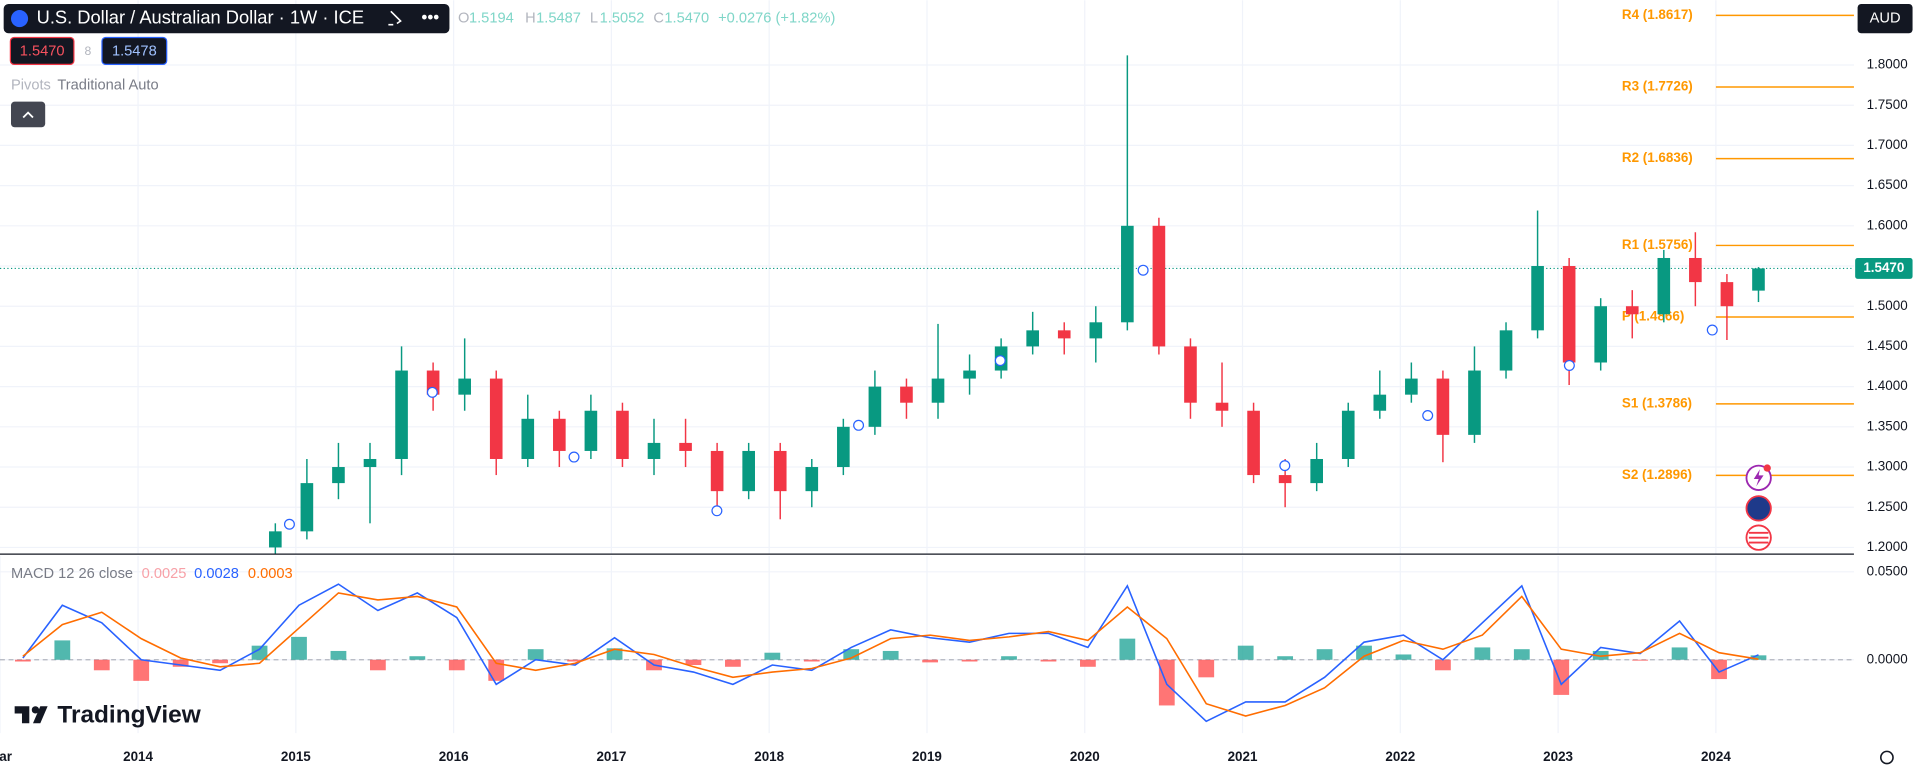 This screenshot has height=770, width=1915. I want to click on x-tick-label: 2020, so click(1085, 756).